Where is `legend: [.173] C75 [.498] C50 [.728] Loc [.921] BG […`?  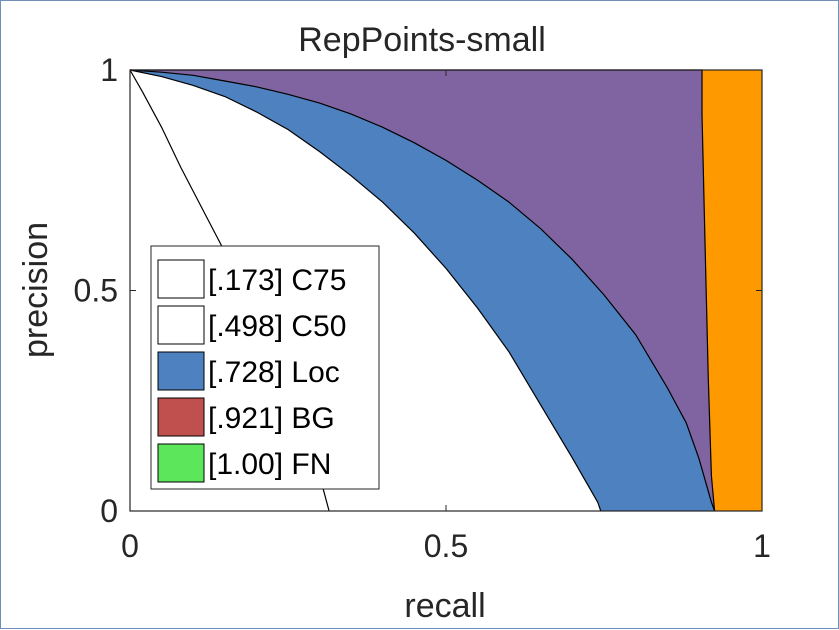
legend: [.173] C75 [.498] C50 [.728] Loc [.921] BG [… is located at coordinates (265, 367).